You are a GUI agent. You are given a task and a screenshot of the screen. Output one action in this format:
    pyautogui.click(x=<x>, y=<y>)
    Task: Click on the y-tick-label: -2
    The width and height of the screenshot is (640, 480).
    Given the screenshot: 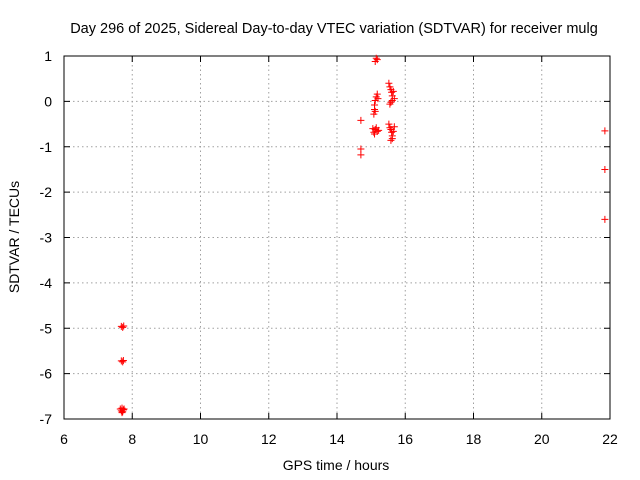 What is the action you would take?
    pyautogui.click(x=46, y=192)
    